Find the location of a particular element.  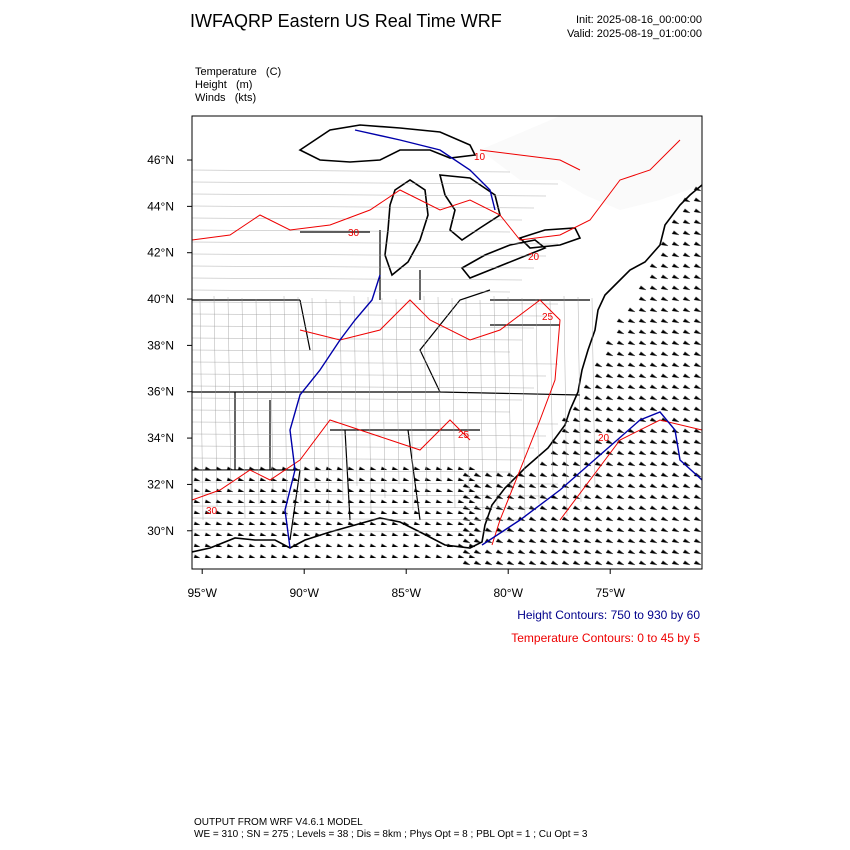

y-tick-label: 30°N is located at coordinates (160, 531).